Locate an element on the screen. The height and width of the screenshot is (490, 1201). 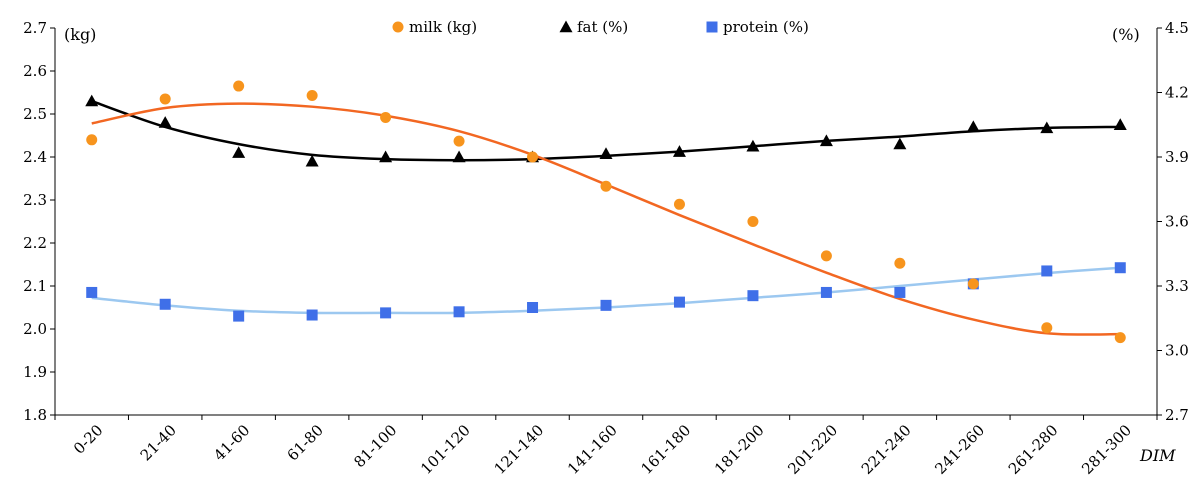
x-tick-label: 221-240 is located at coordinates (886, 449).